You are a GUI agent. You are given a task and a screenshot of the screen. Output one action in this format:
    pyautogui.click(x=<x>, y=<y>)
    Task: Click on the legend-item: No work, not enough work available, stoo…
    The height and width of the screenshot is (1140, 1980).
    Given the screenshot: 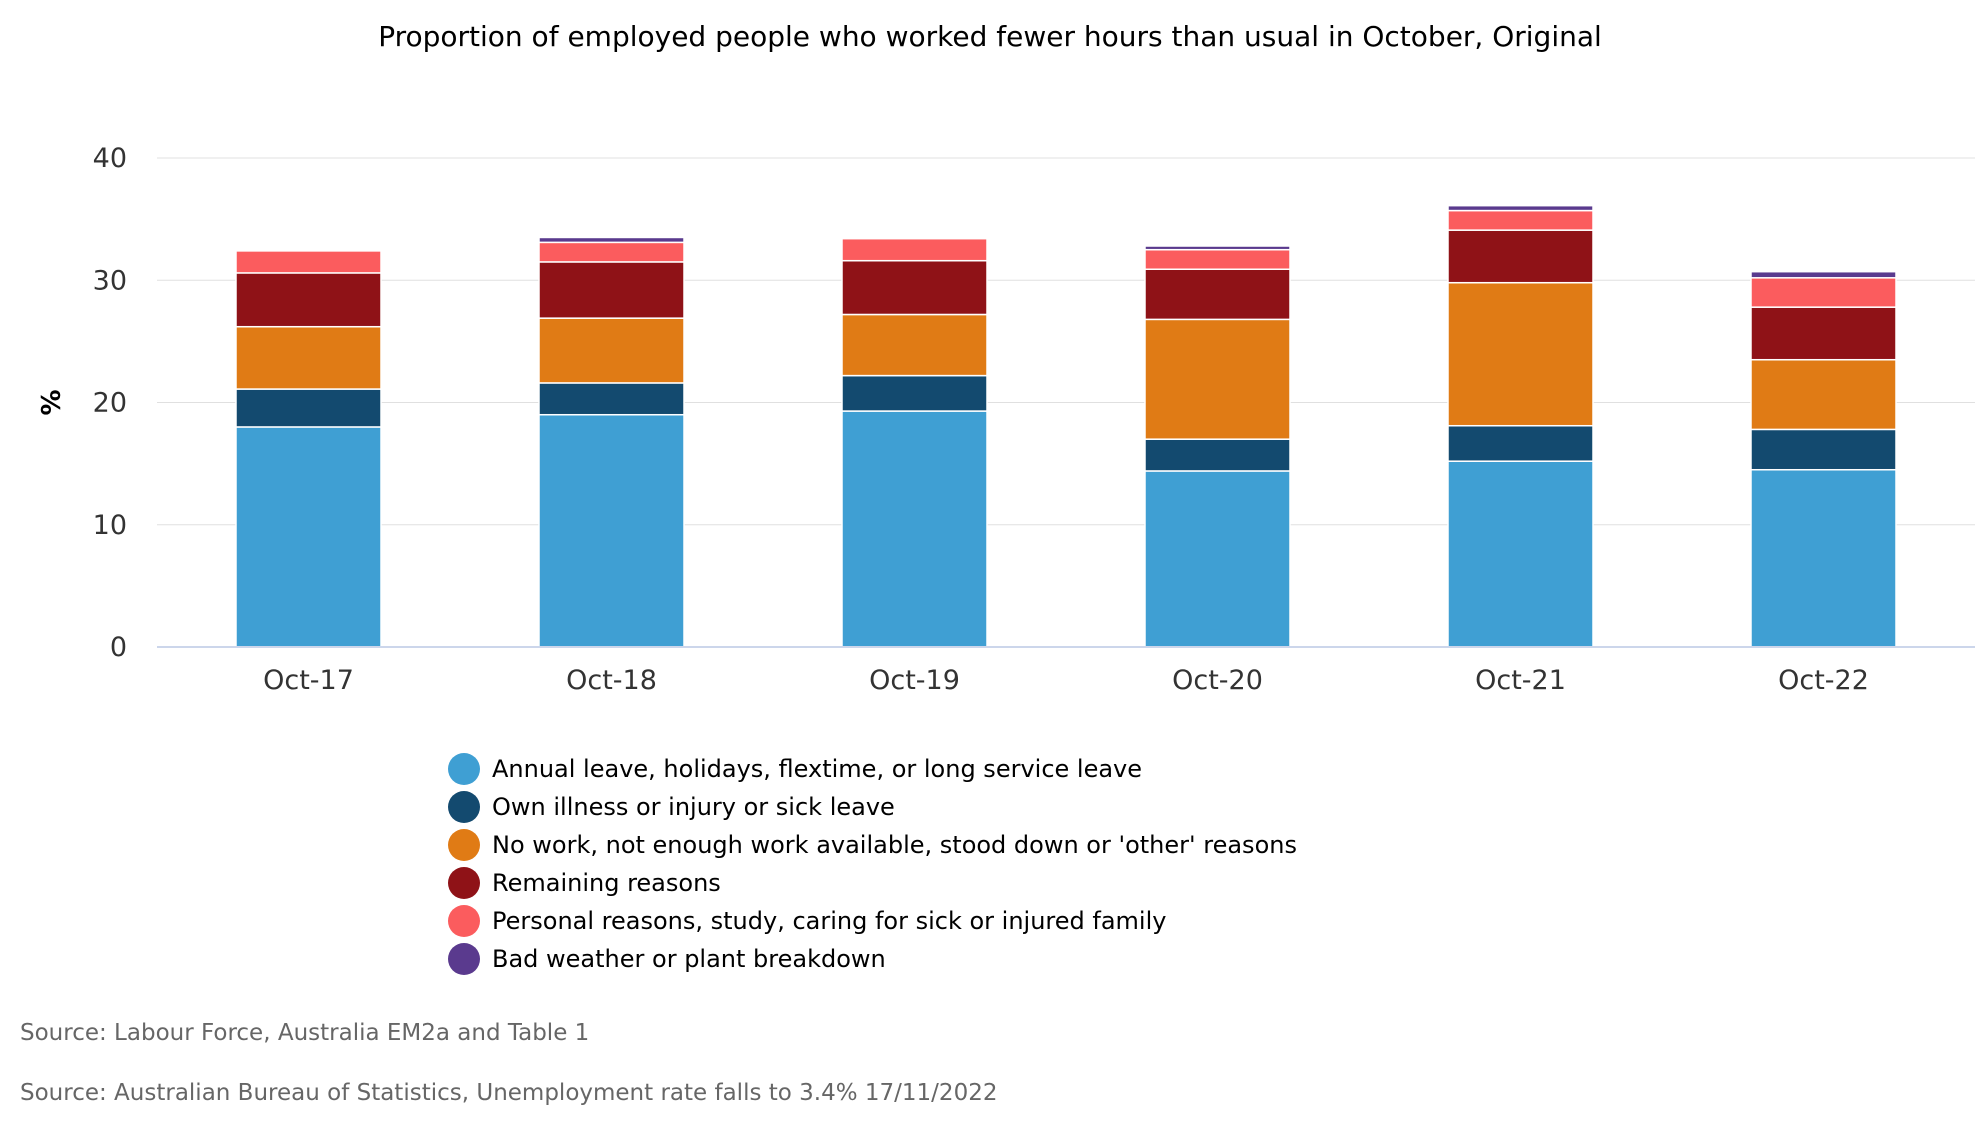 What is the action you would take?
    pyautogui.click(x=872, y=845)
    